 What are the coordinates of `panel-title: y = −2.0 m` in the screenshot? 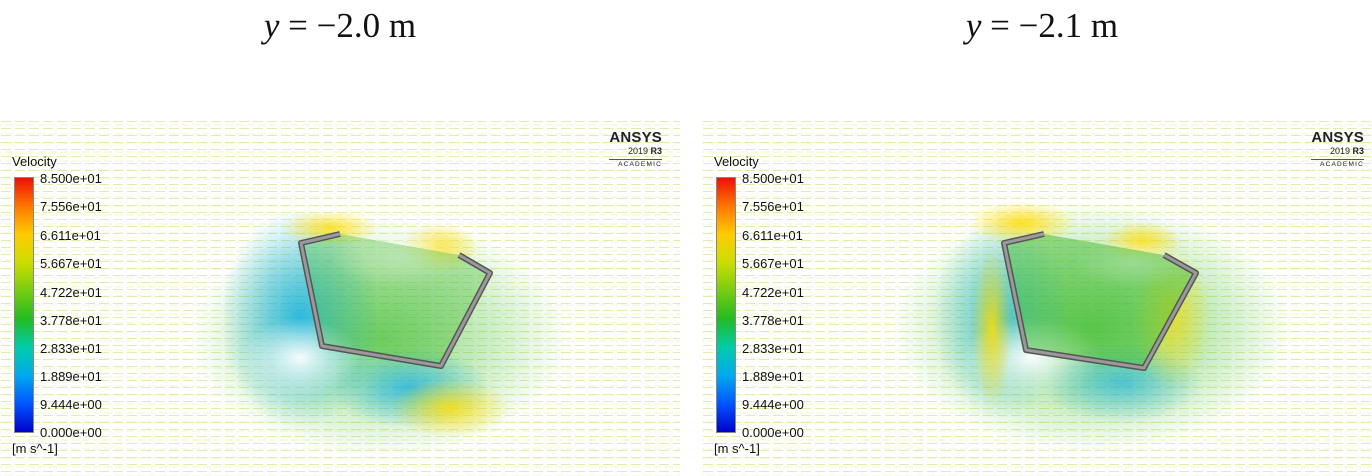 It's located at (340, 26).